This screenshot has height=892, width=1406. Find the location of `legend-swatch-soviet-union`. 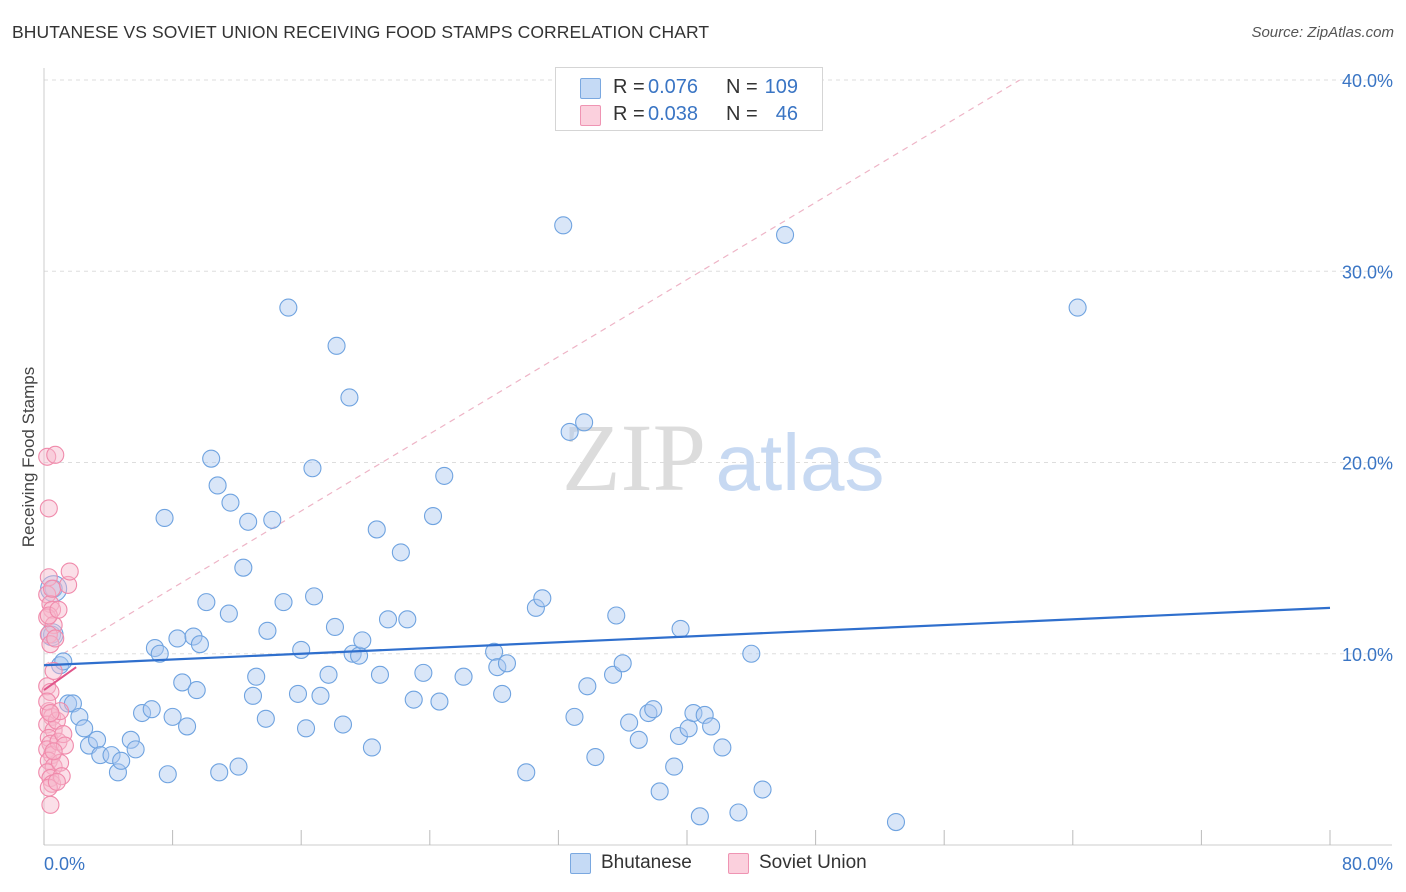

legend-swatch-soviet-union is located at coordinates (590, 115).